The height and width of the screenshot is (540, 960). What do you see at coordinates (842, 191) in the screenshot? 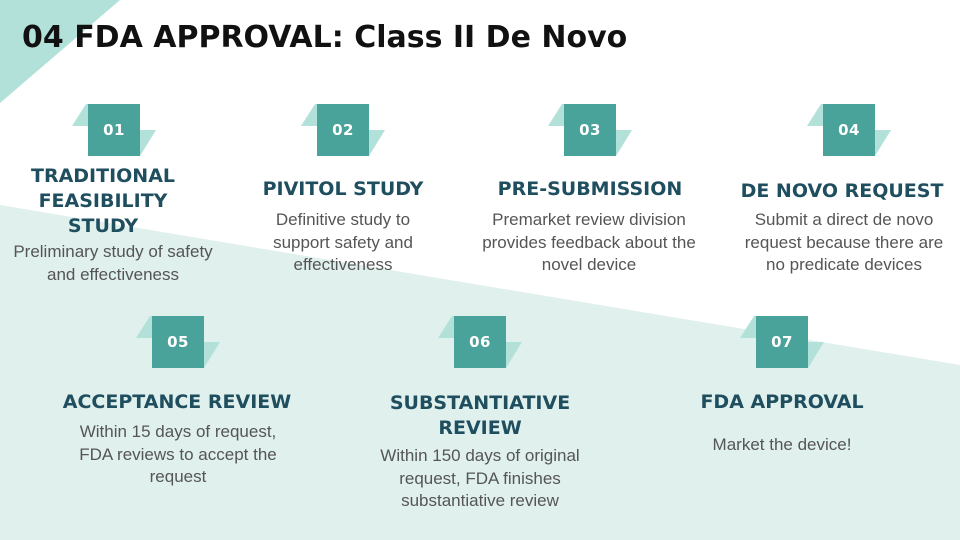
I see `step-title-04: DE NOVO REQUEST` at bounding box center [842, 191].